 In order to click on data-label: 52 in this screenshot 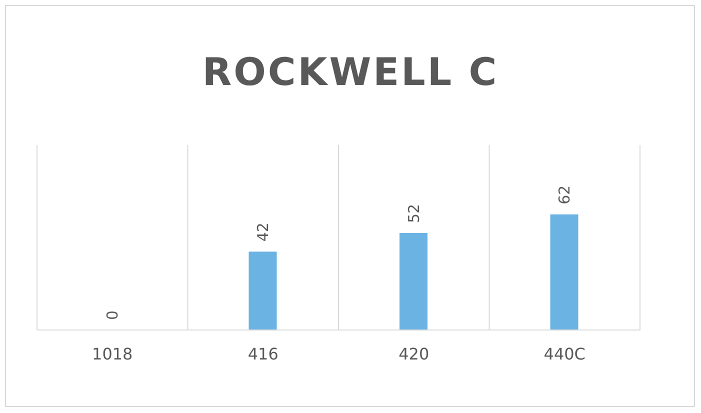, I will do `click(413, 214)`.